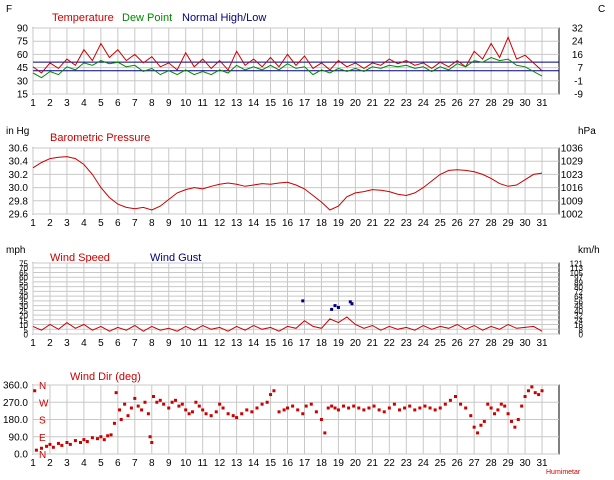  Describe the element at coordinates (50, 463) in the screenshot. I see `x-tick-label: 2` at that location.